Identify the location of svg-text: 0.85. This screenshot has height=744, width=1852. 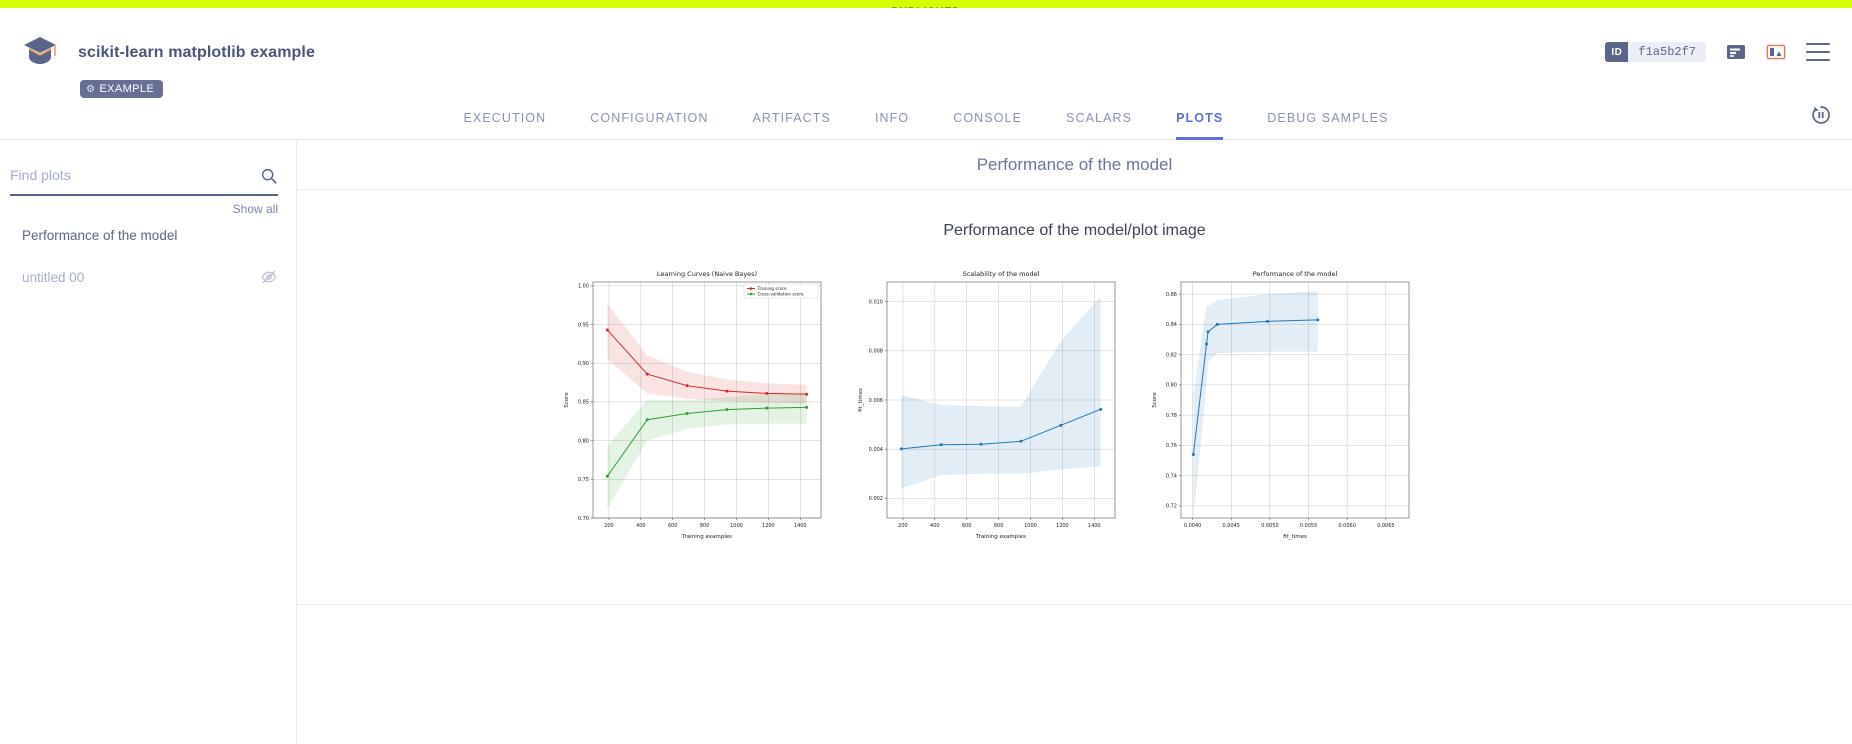
(583, 403).